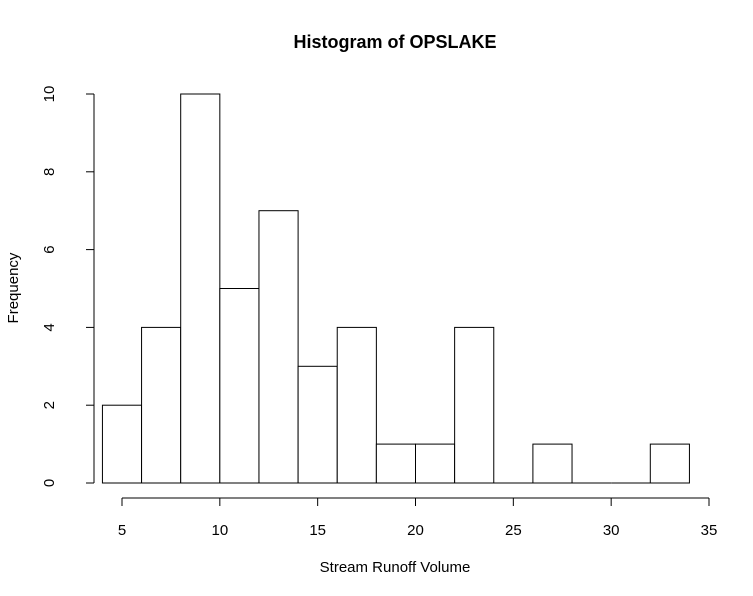 The height and width of the screenshot is (596, 753). What do you see at coordinates (13, 287) in the screenshot?
I see `y-axis-title: Frequency` at bounding box center [13, 287].